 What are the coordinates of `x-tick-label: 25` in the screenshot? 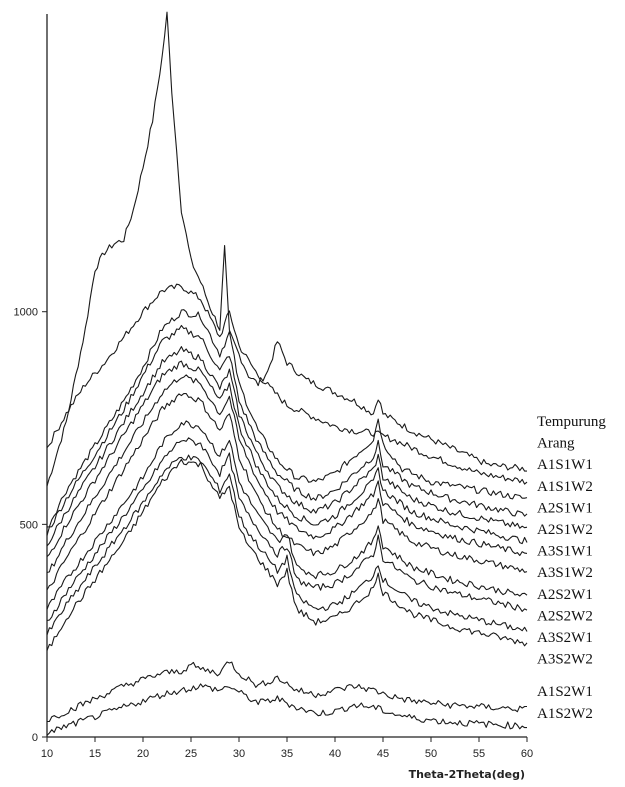 It's located at (191, 754).